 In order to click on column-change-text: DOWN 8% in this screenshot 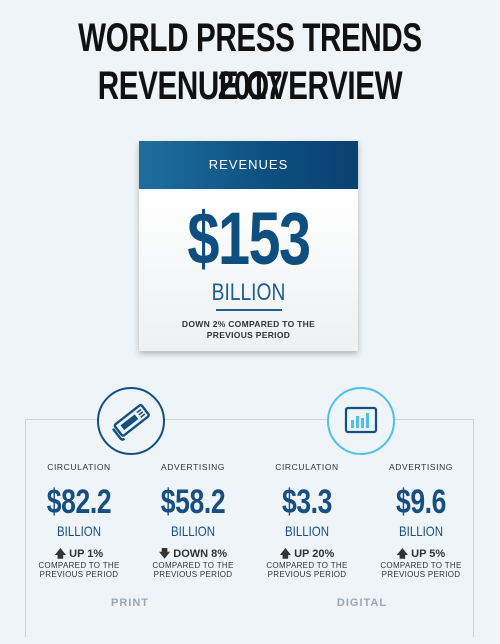, I will do `click(200, 554)`.